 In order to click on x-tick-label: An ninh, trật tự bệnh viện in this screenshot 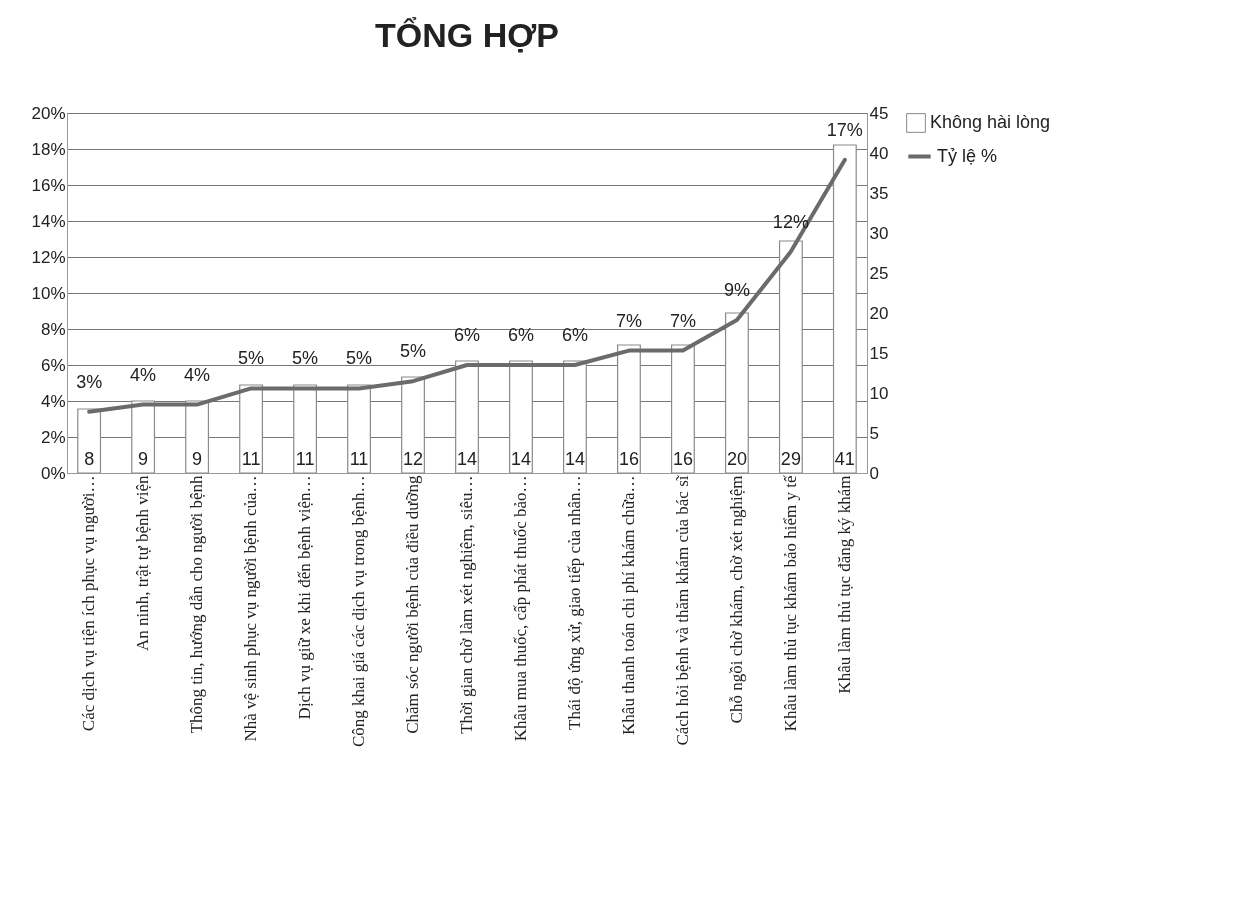, I will do `click(143, 563)`.